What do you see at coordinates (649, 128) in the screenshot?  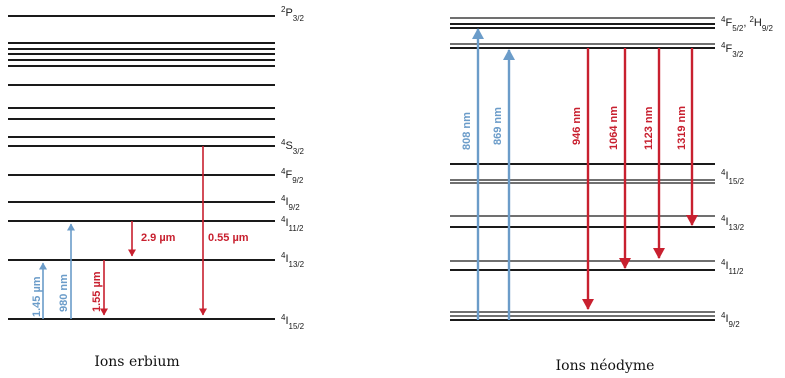 I see `nd-label-1123nm: 1123 nm` at bounding box center [649, 128].